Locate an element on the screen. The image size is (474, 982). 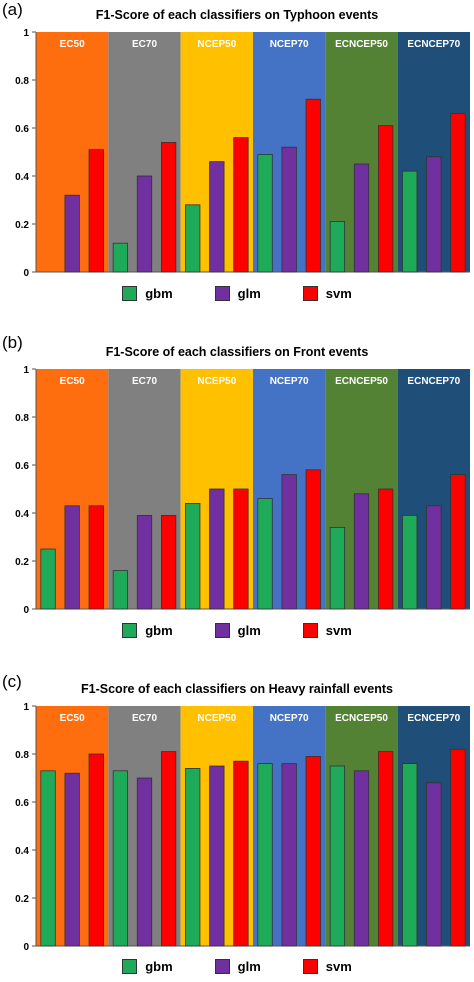
y-tick-label: 0.6 is located at coordinates (22, 129).